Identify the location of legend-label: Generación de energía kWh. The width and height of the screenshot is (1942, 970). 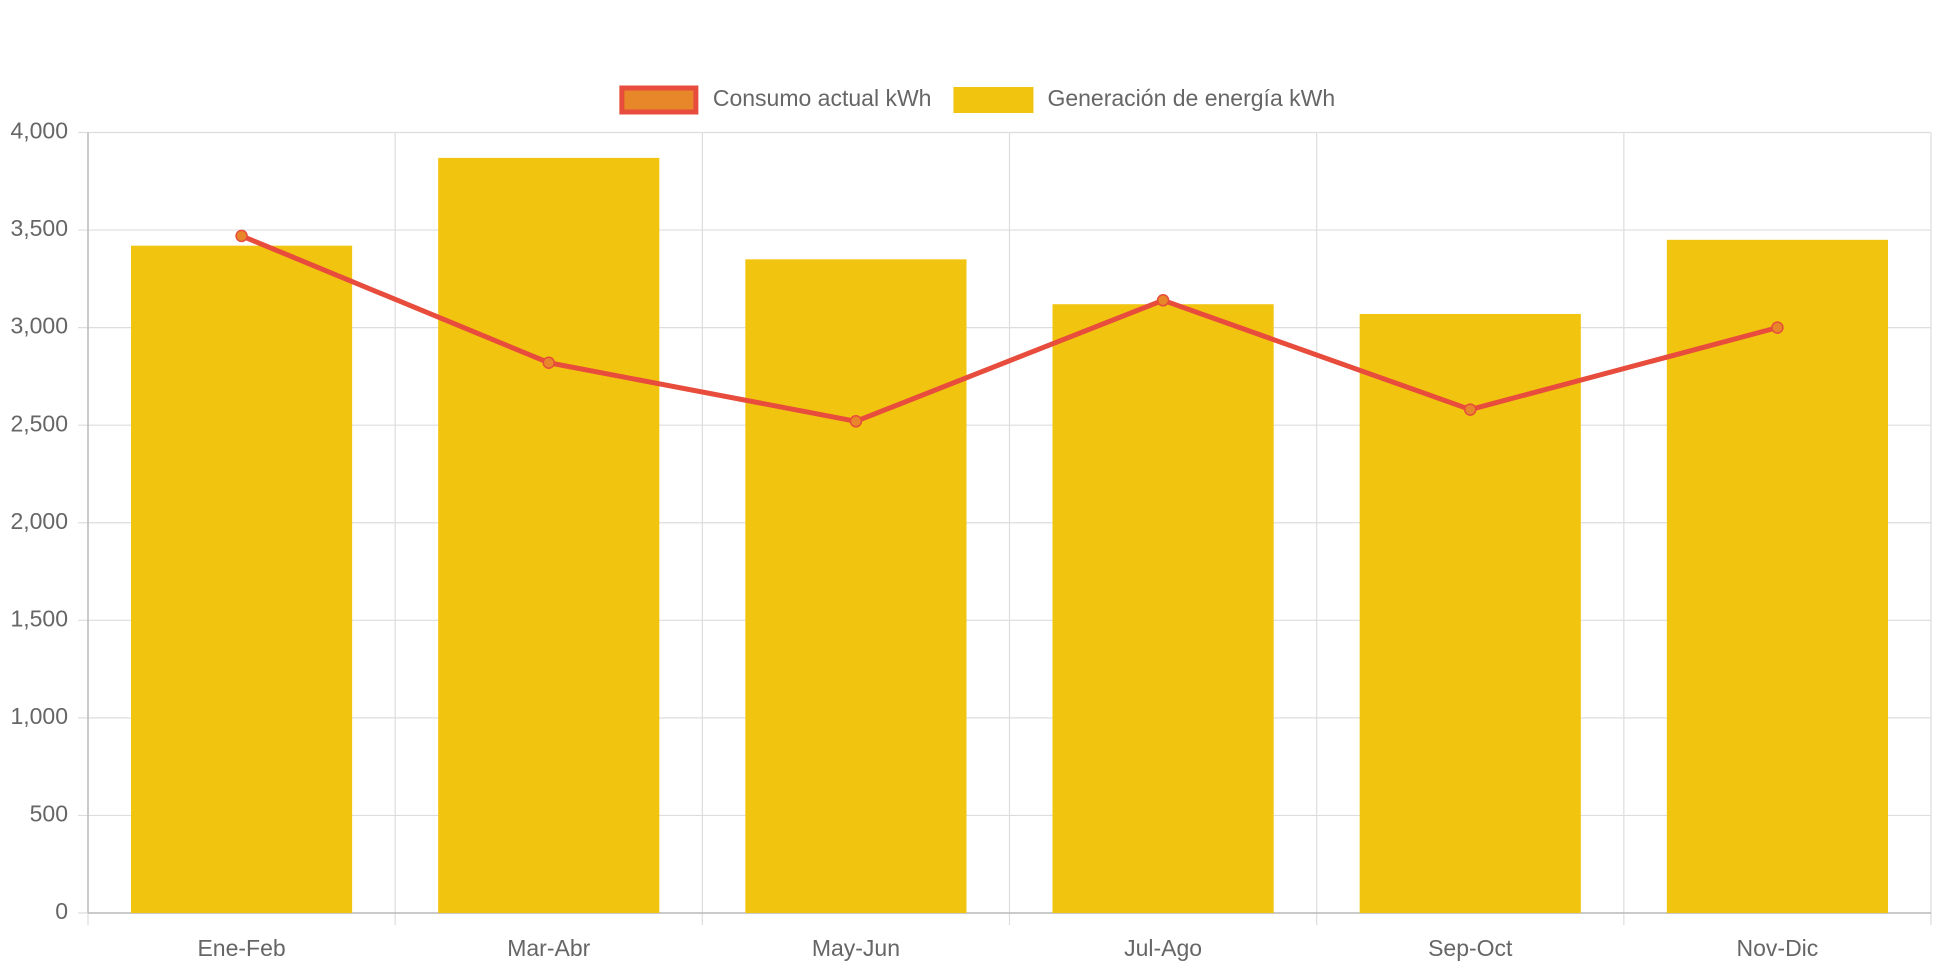
(1191, 98).